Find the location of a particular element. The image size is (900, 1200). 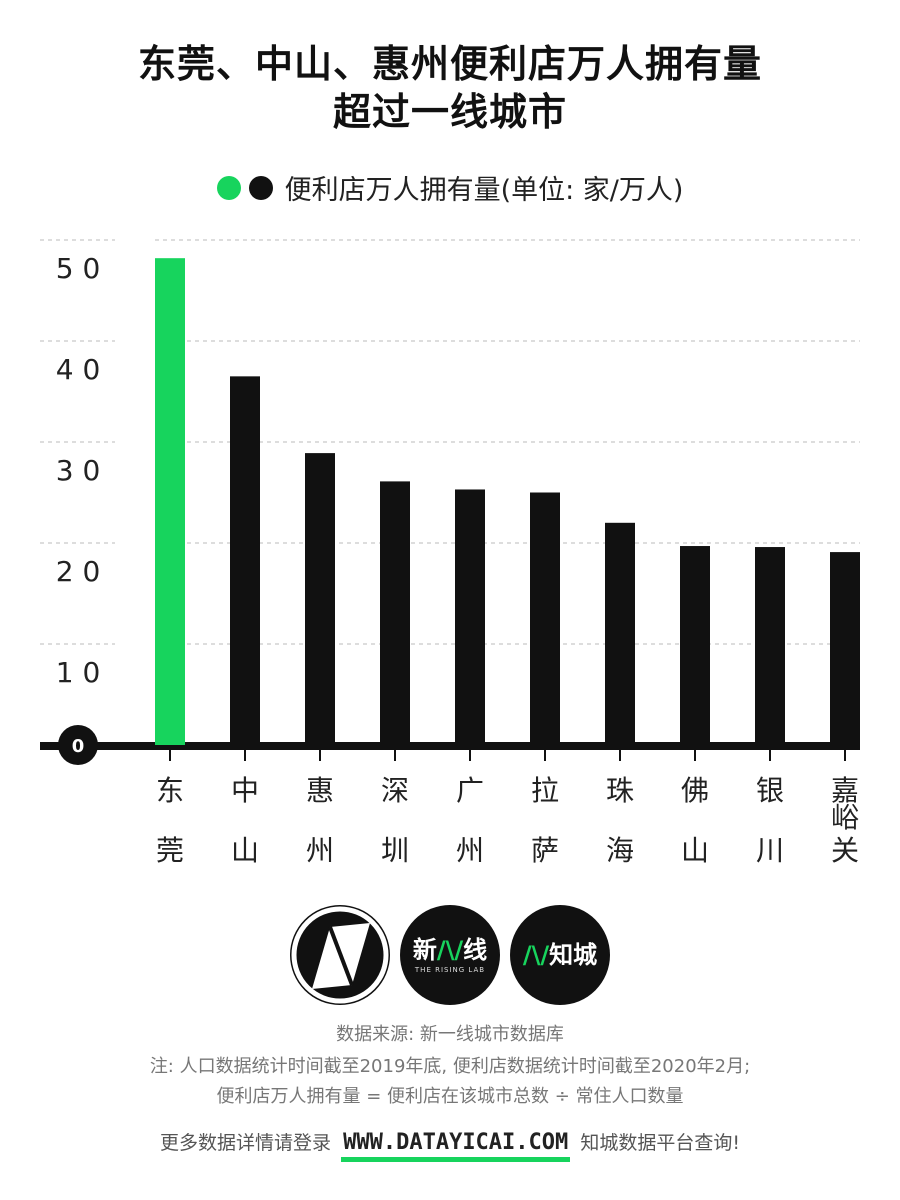

footnote-line2: 便利店万人拥有量 = 便利店在该城市总数 ÷ 常住人口数量 is located at coordinates (450, 1096).